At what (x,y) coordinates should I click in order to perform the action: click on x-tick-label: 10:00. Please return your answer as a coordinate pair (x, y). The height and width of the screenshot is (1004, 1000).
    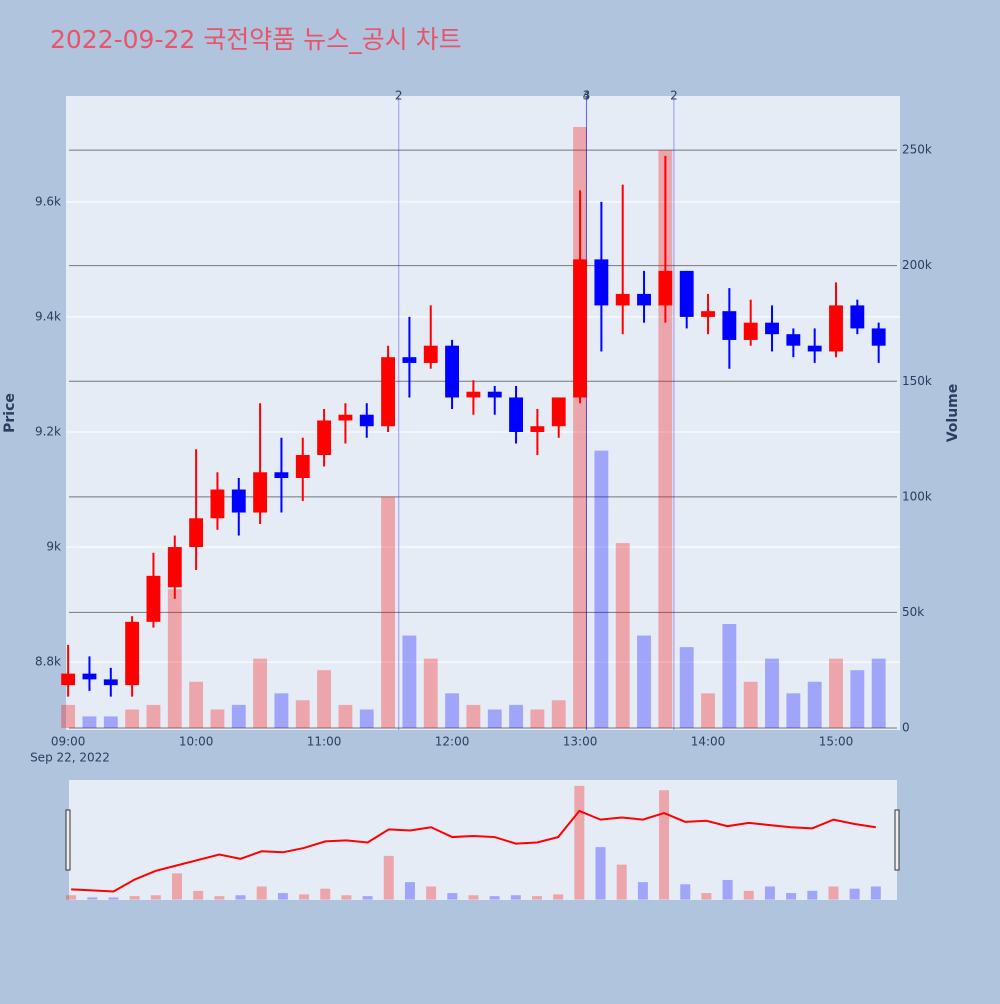
    Looking at the image, I should click on (196, 742).